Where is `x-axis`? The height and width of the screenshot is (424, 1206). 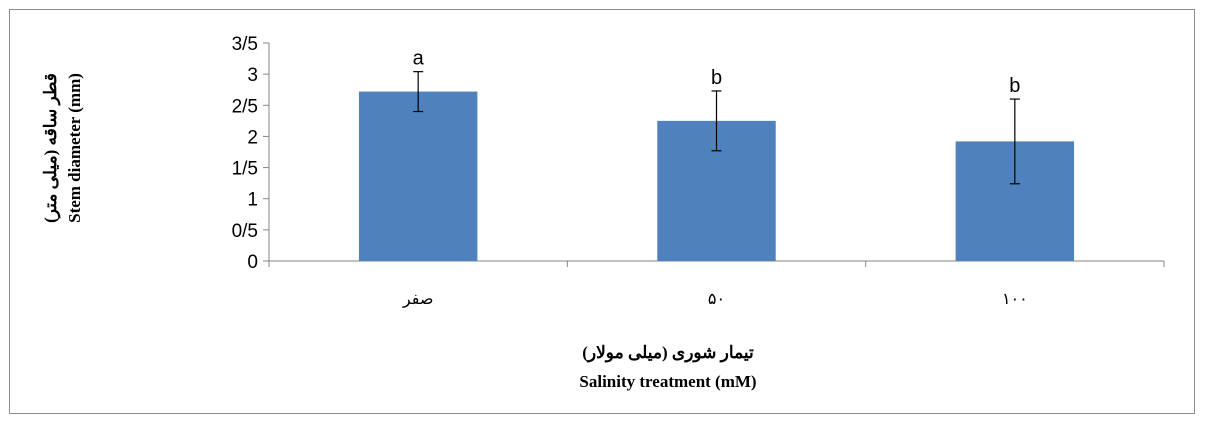 x-axis is located at coordinates (716, 263).